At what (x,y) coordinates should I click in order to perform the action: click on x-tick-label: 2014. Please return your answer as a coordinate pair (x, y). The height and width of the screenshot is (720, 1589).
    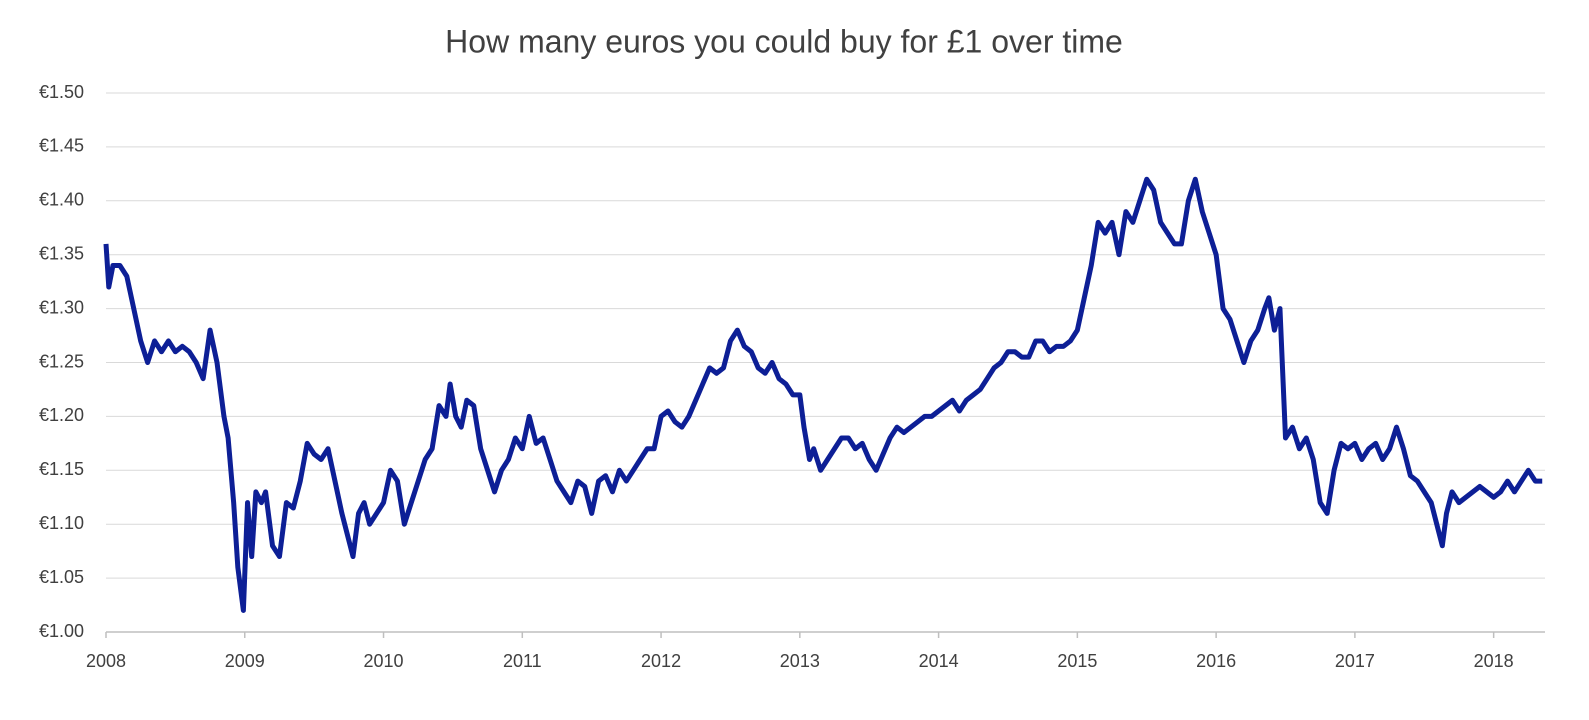
    Looking at the image, I should click on (939, 661).